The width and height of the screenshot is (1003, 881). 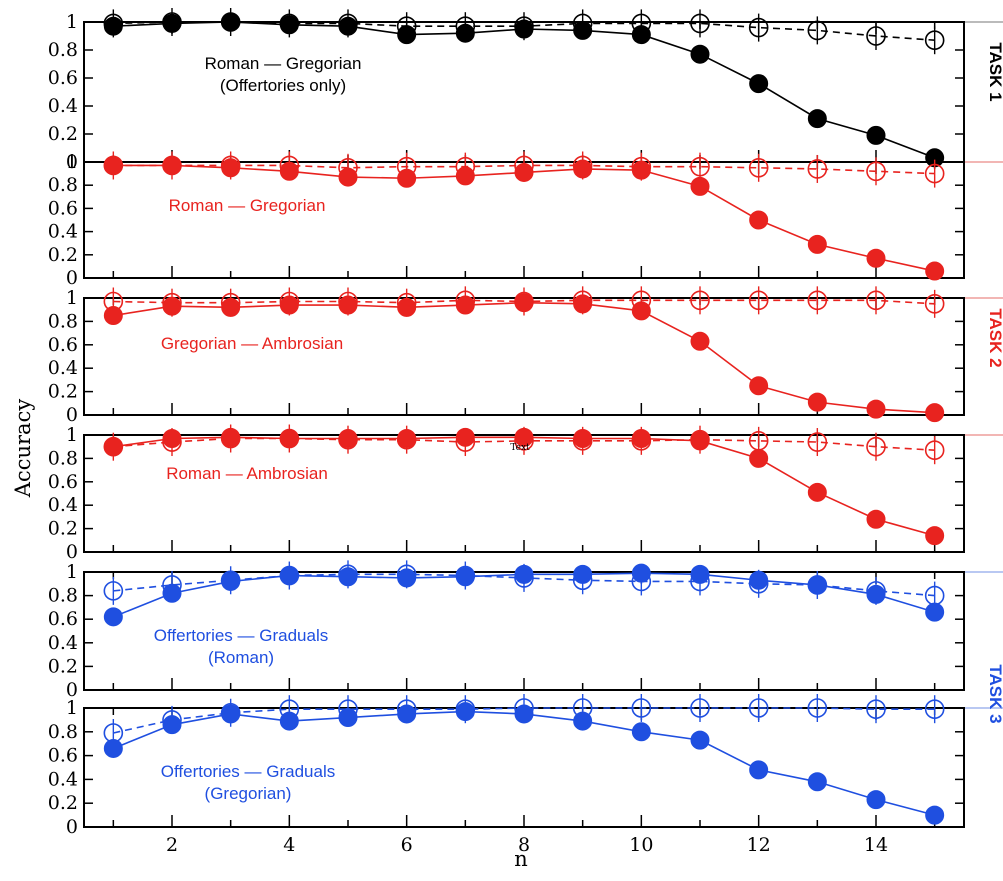 I want to click on panel-label: (Offertories only), so click(x=283, y=85).